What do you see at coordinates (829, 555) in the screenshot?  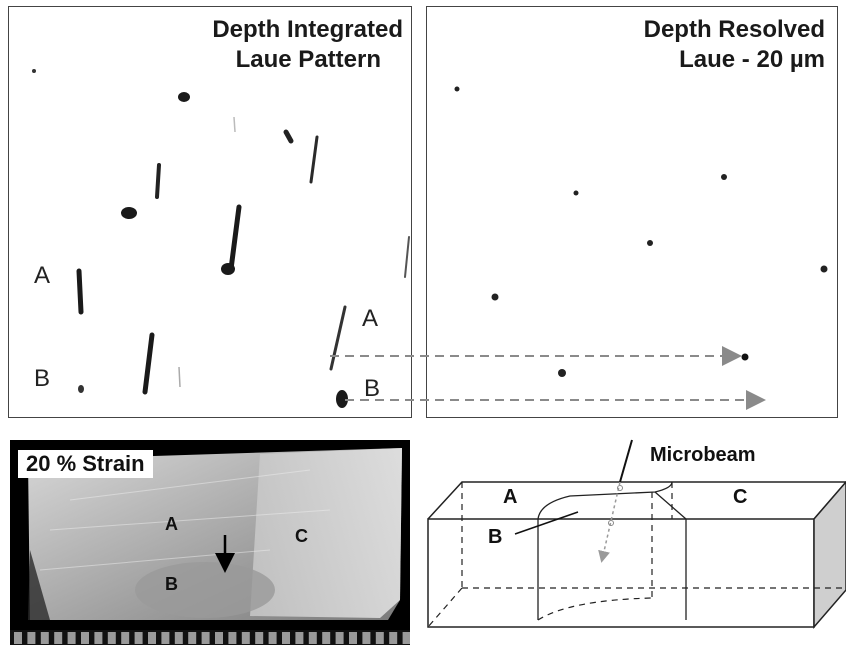 I see `box-side` at bounding box center [829, 555].